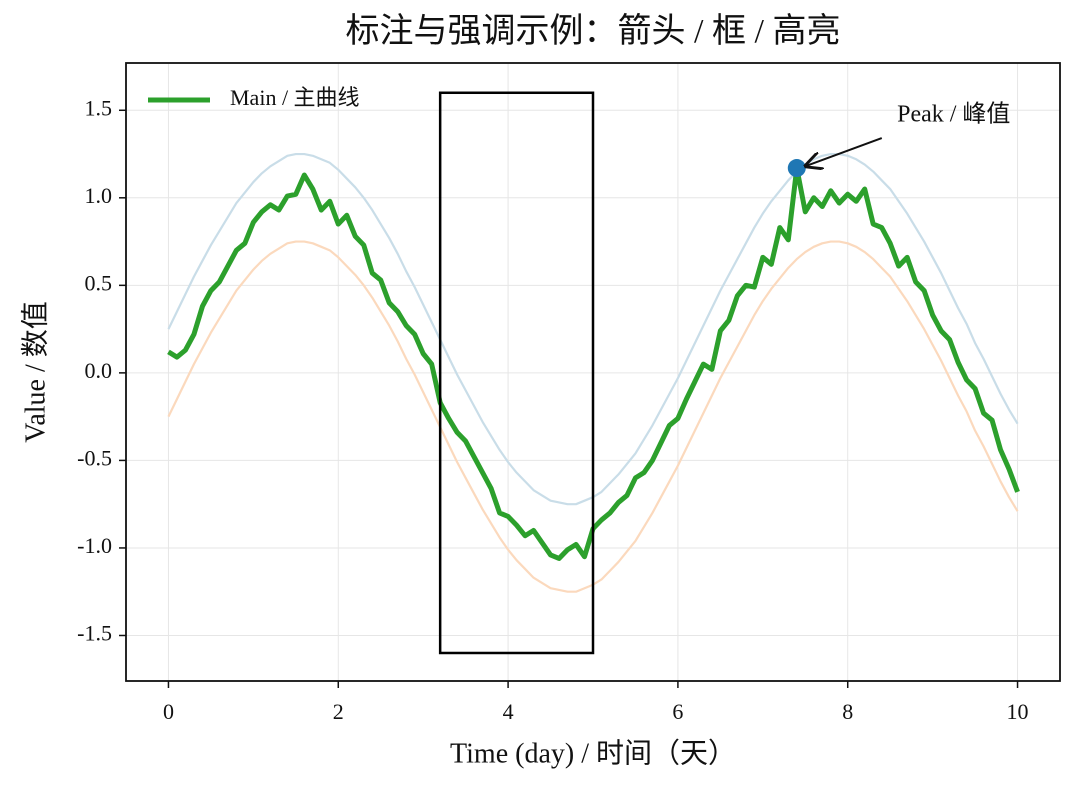  I want to click on x-tick-label: 0, so click(168, 711).